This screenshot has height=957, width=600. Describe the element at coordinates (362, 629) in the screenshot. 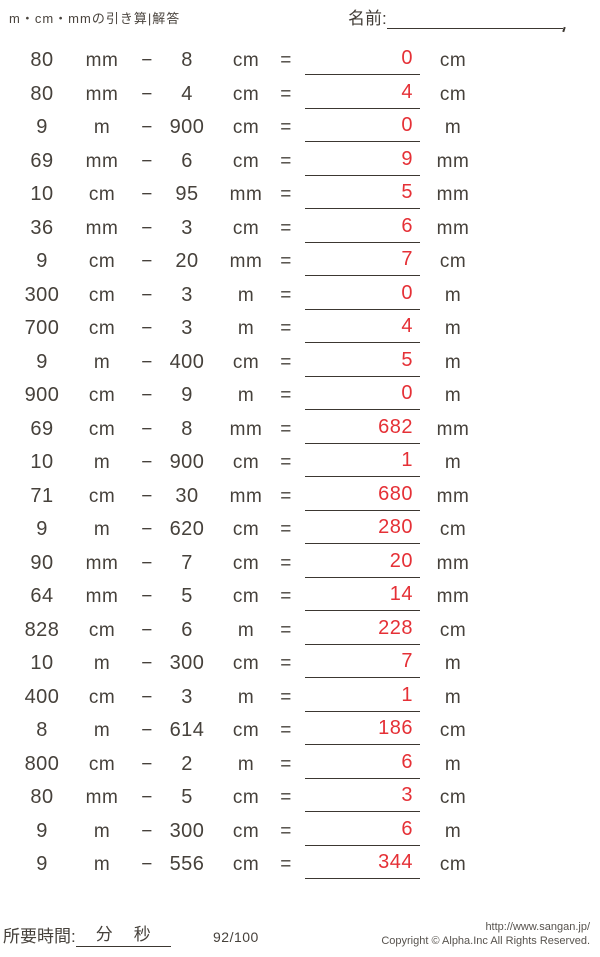

I see `answer-line: 228` at that location.